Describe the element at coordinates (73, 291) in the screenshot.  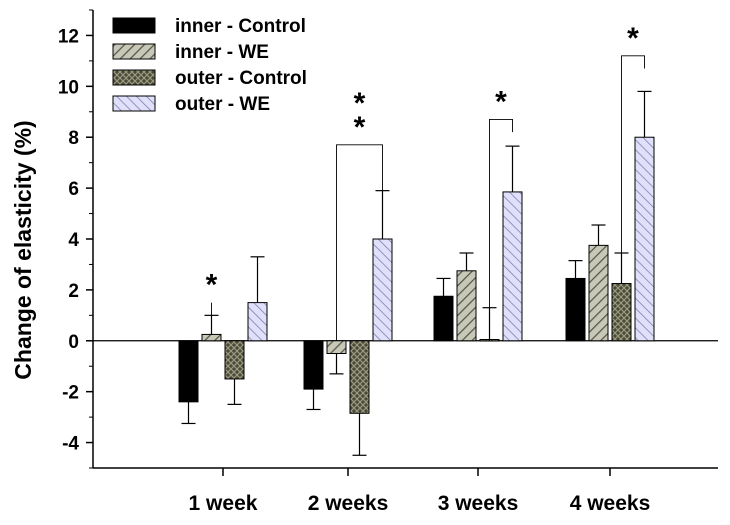
I see `y-tick-label: 2` at that location.